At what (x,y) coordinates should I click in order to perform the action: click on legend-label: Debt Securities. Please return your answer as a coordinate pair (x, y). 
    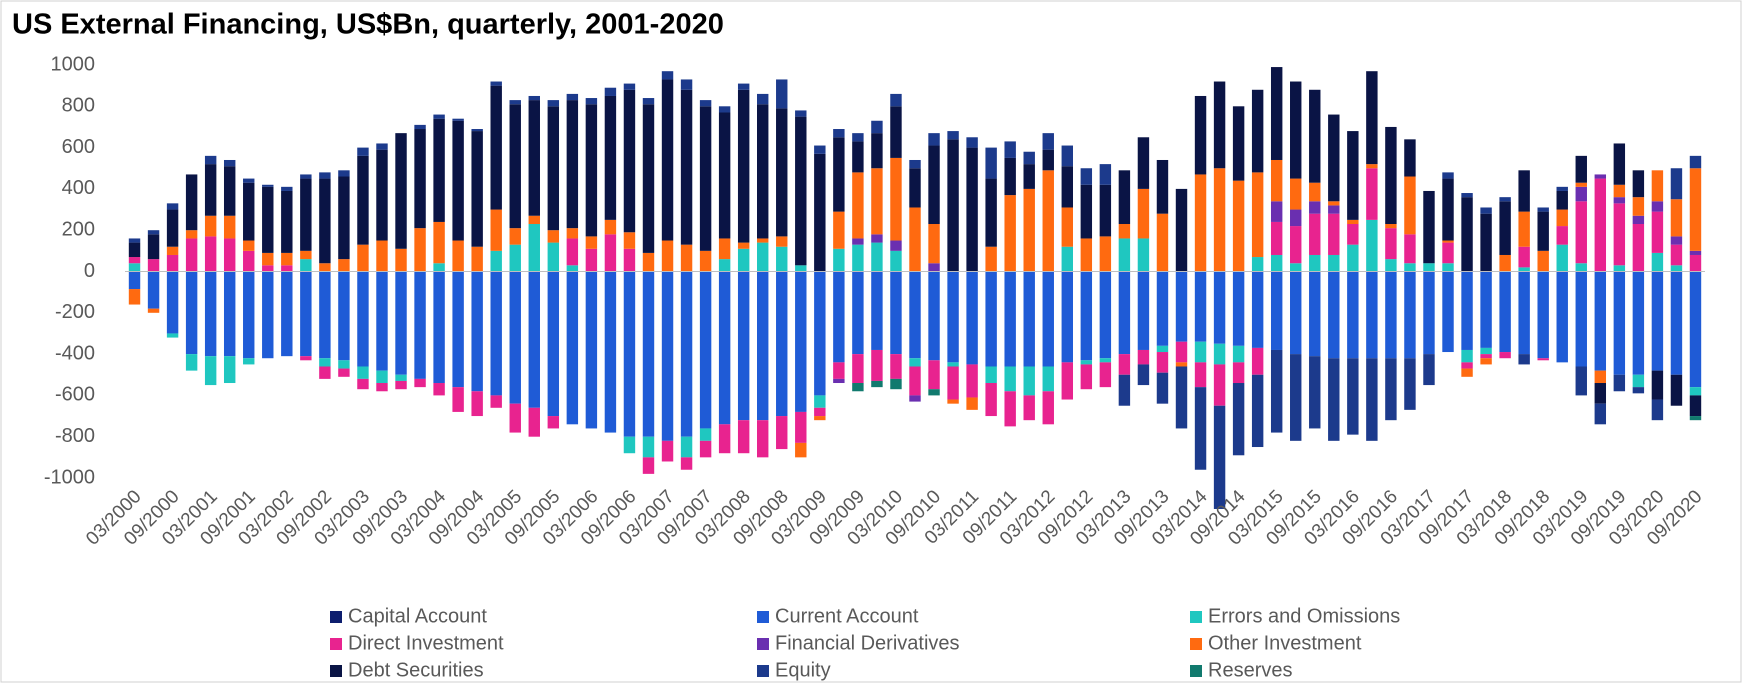
    Looking at the image, I should click on (416, 670).